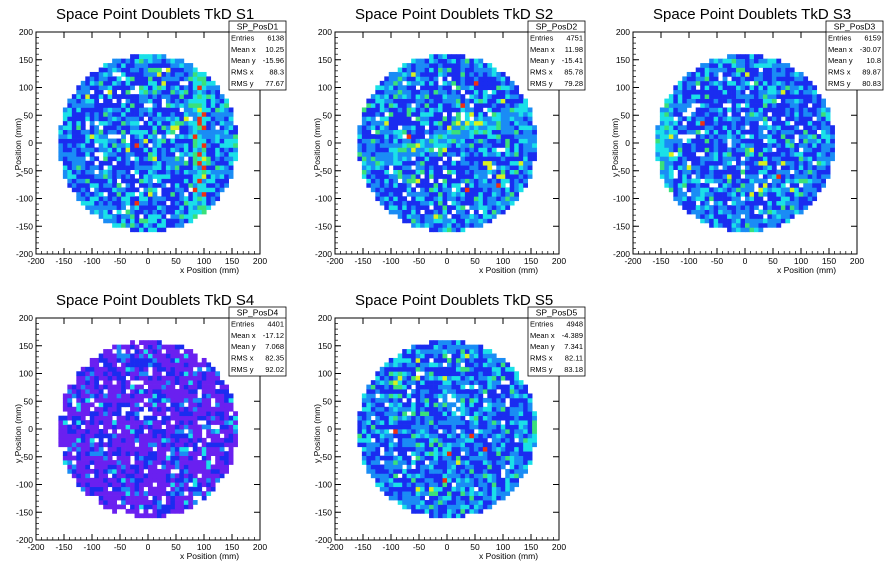 This screenshot has height=574, width=896. Describe the element at coordinates (806, 270) in the screenshot. I see `x-axis-label: x Position (mm)` at that location.